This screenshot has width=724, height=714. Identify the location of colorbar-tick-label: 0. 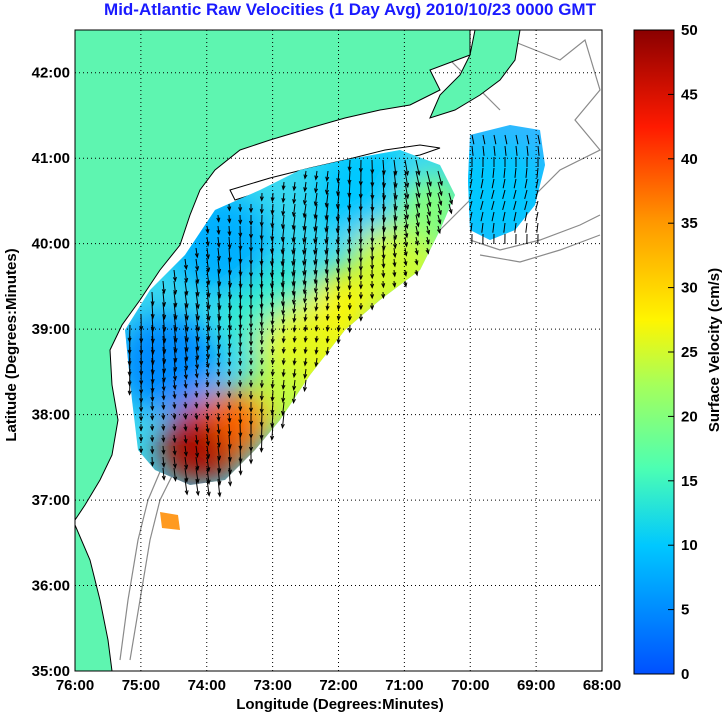
(685, 674).